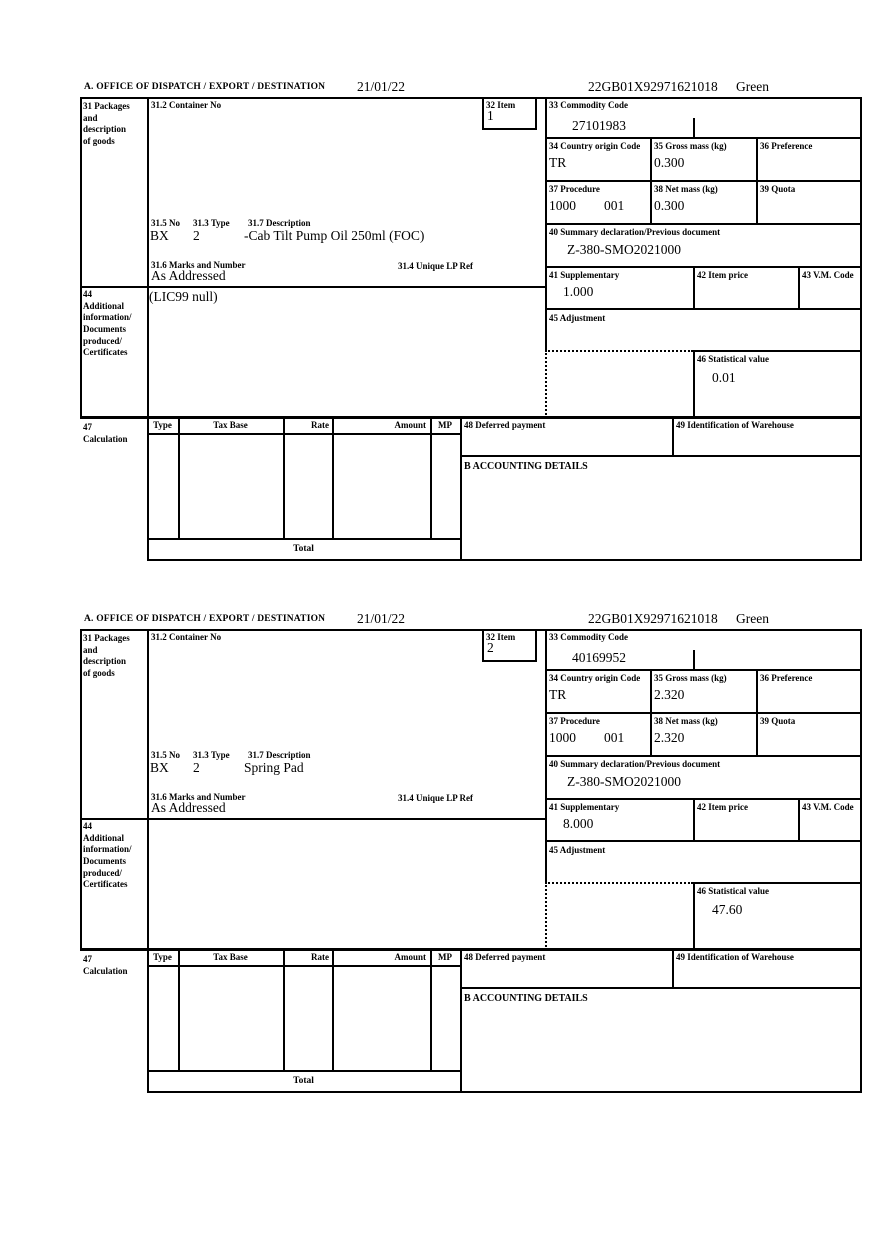 The image size is (882, 1250). What do you see at coordinates (778, 189) in the screenshot?
I see `quota-label: 39 Quota` at bounding box center [778, 189].